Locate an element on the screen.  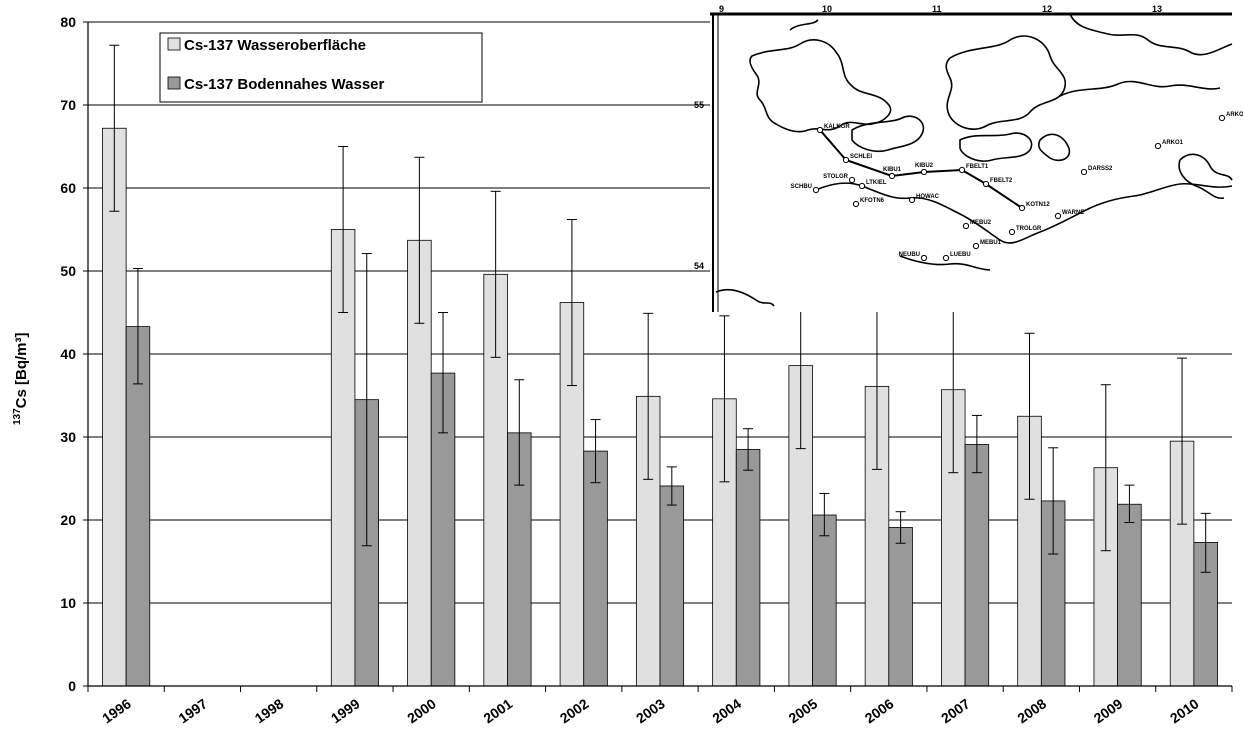
station-label: KIBU2 is located at coordinates (924, 166).